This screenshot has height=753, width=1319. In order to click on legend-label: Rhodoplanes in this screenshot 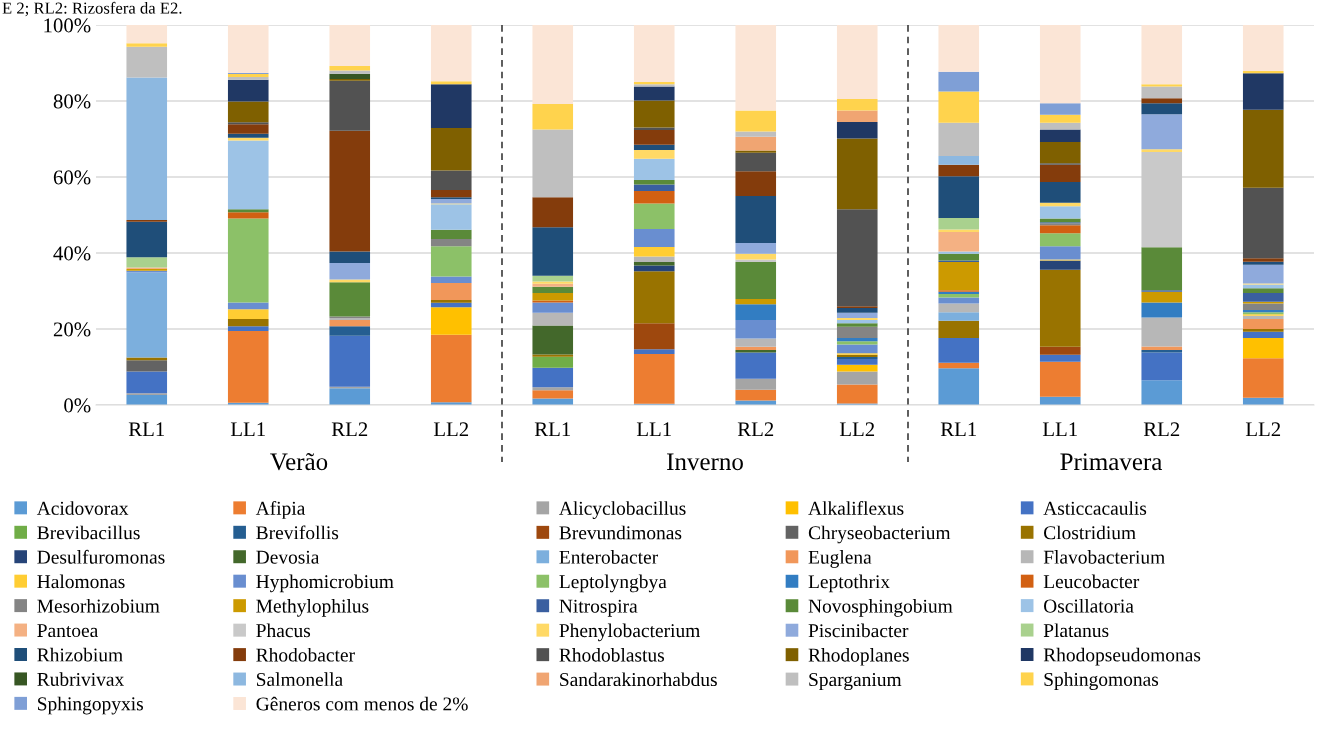, I will do `click(858, 656)`.